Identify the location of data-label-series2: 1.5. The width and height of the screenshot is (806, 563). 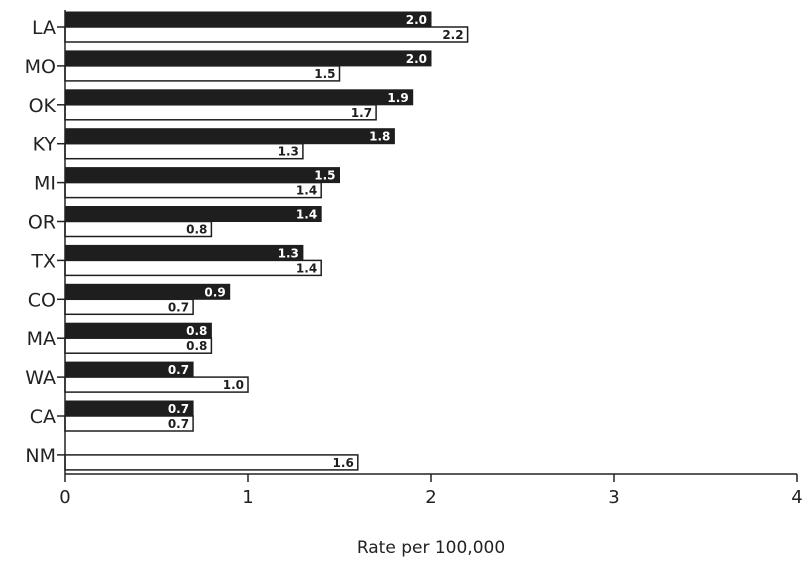
(324, 74).